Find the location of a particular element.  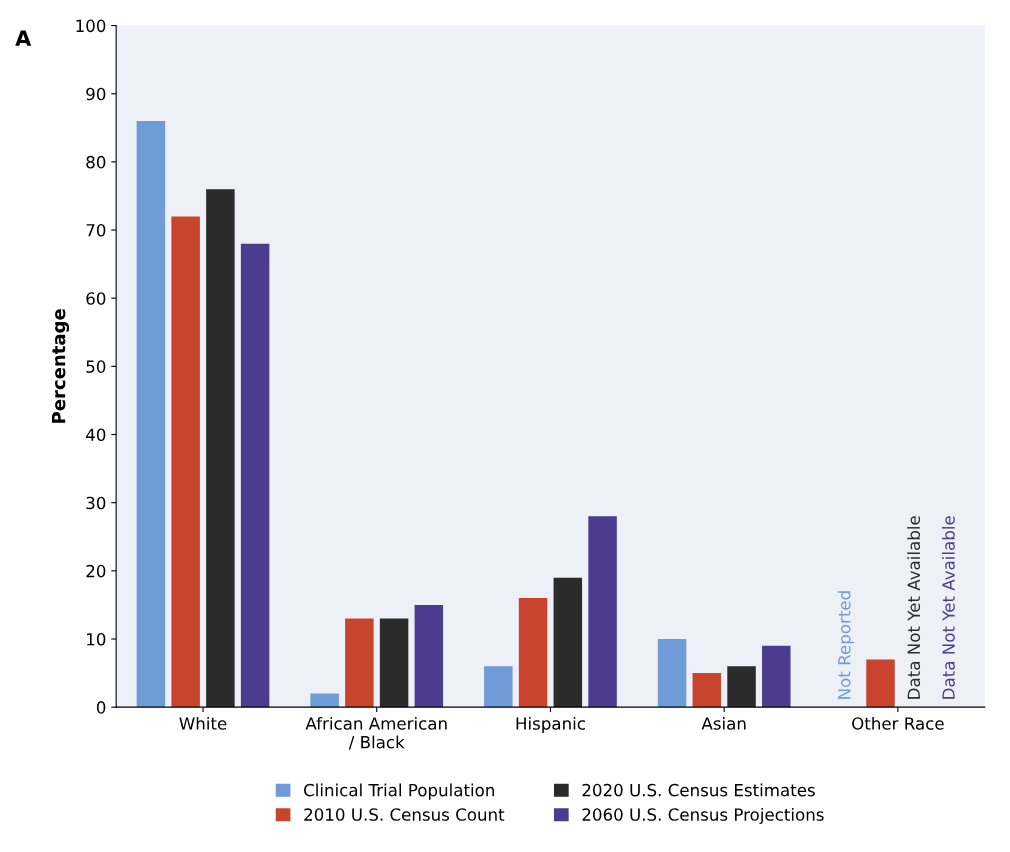

text: Not Reported is located at coordinates (845, 645).